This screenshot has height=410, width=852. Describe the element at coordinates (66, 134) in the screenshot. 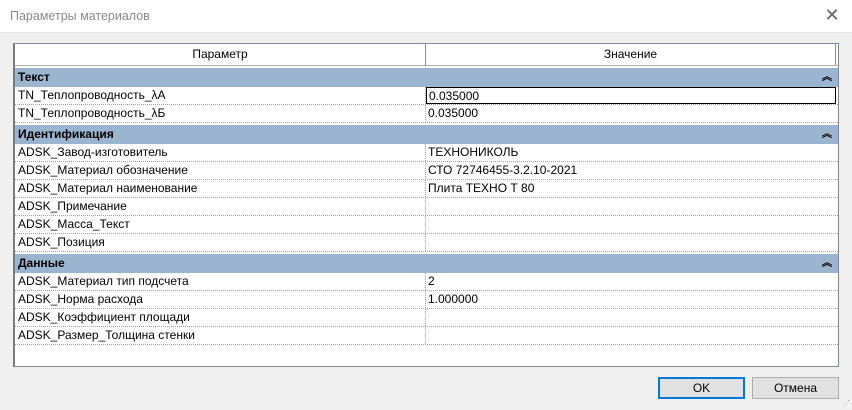

I see `group-name: Идентификация` at that location.